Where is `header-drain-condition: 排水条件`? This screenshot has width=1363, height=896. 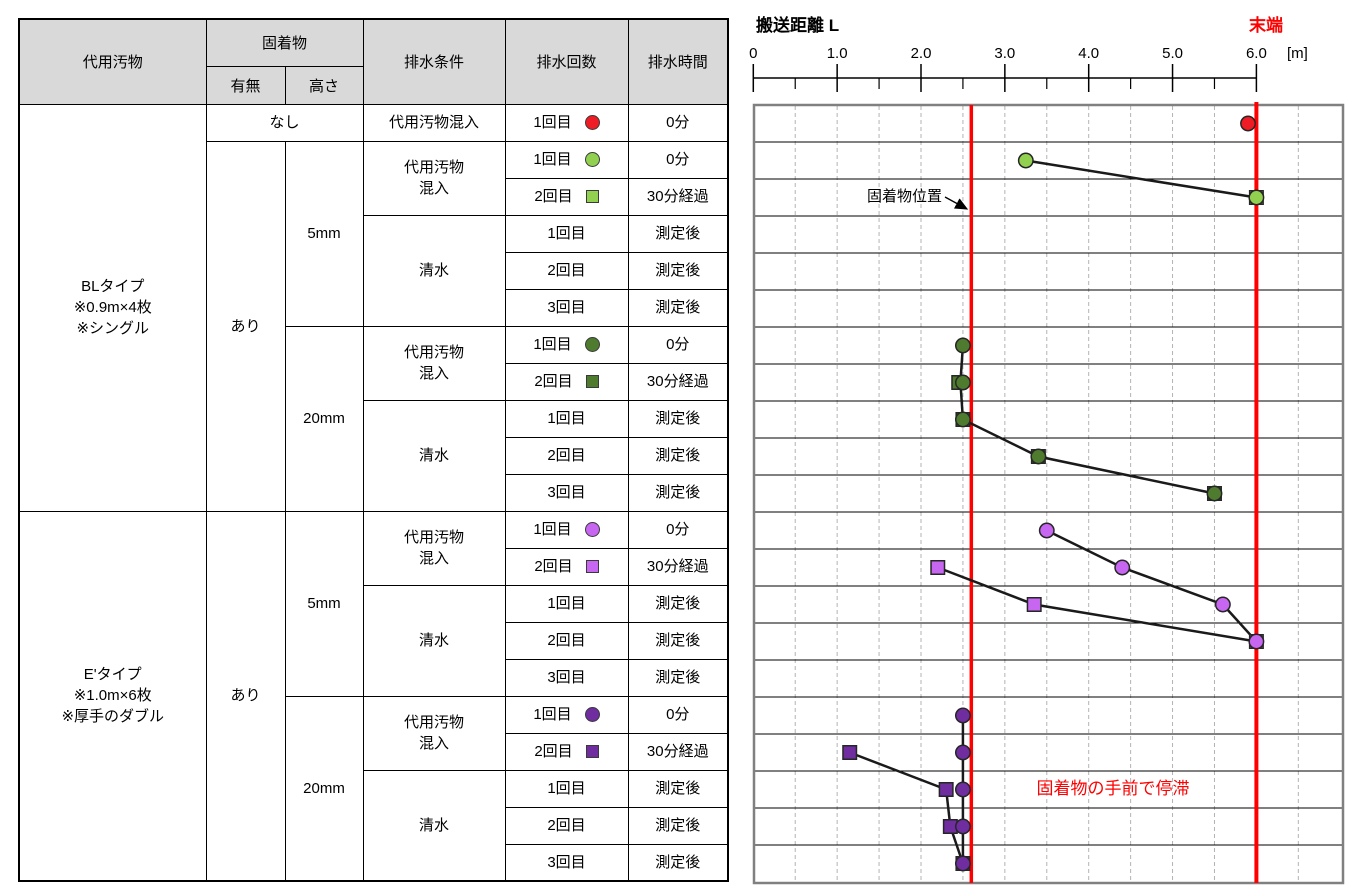 header-drain-condition: 排水条件 is located at coordinates (434, 61).